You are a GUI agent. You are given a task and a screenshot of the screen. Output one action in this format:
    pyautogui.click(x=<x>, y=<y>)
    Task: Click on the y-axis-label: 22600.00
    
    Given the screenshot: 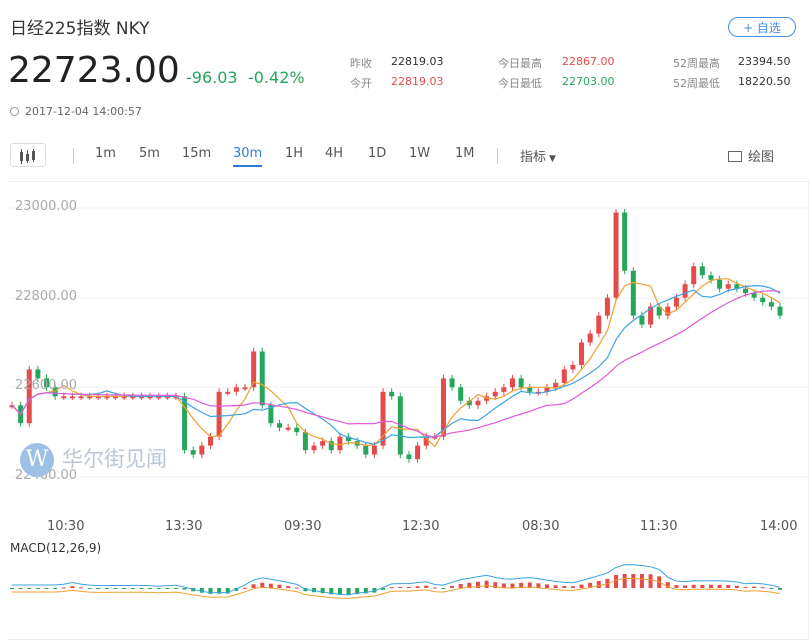 What is the action you would take?
    pyautogui.click(x=46, y=385)
    